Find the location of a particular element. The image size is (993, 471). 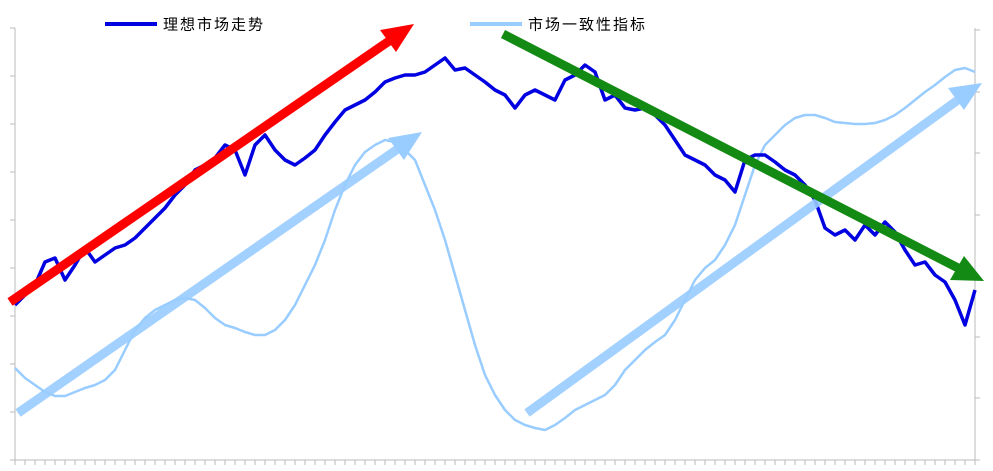

legend-label: 市场一致性指标 is located at coordinates (587, 25).